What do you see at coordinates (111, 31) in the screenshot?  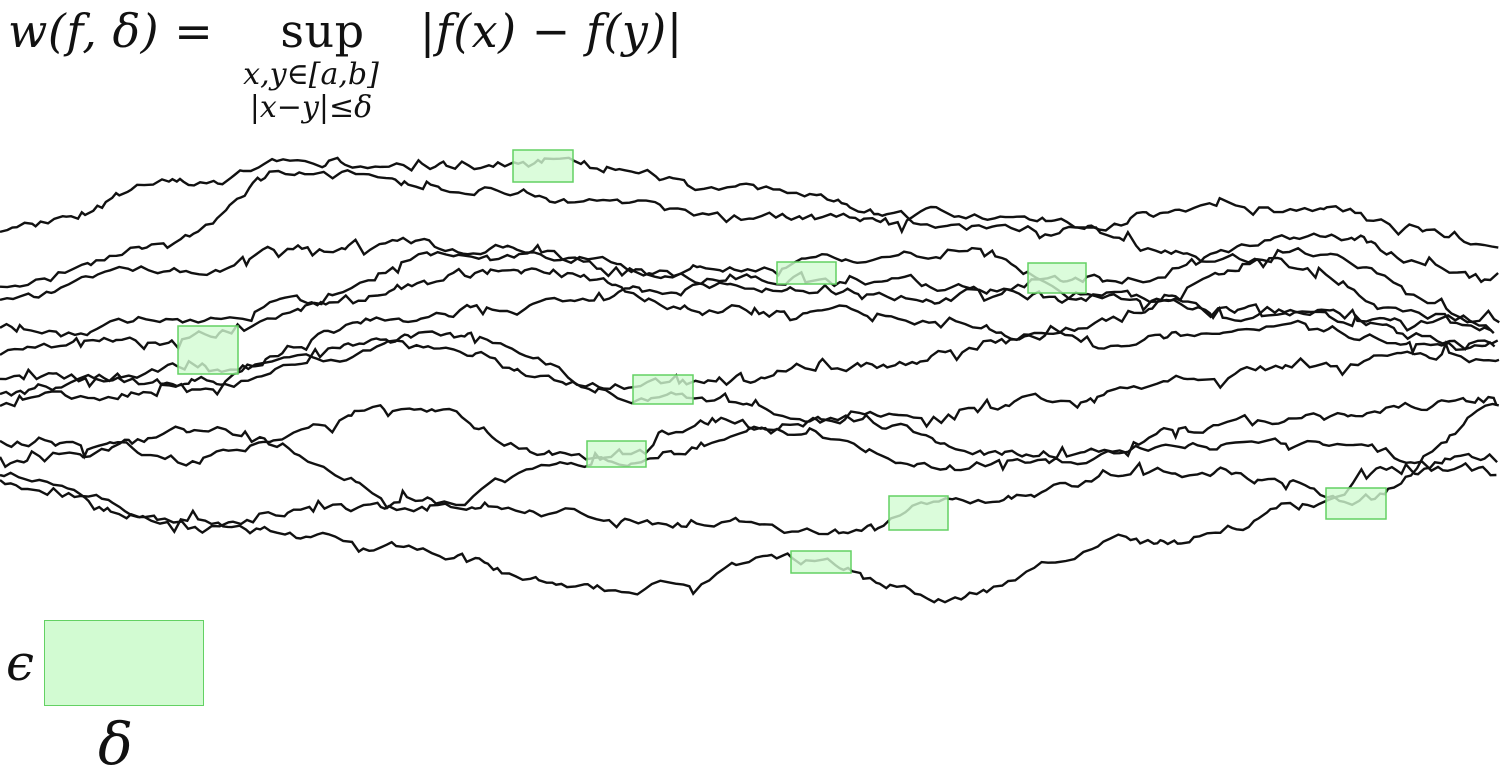 I see `formula-lhs: w(f, δ) =` at bounding box center [111, 31].